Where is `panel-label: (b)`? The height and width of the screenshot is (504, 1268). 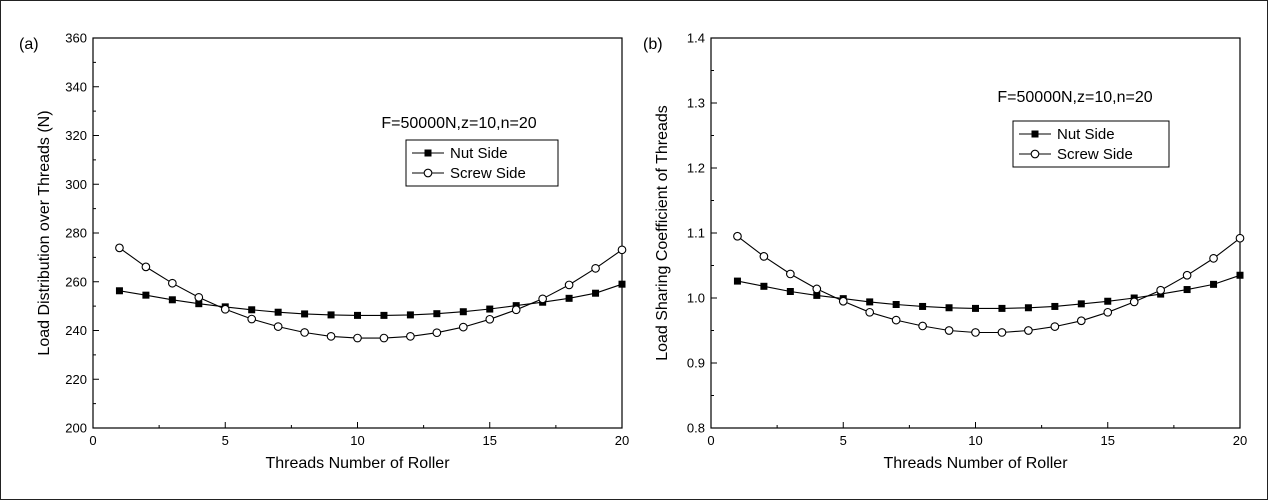 panel-label: (b) is located at coordinates (653, 44).